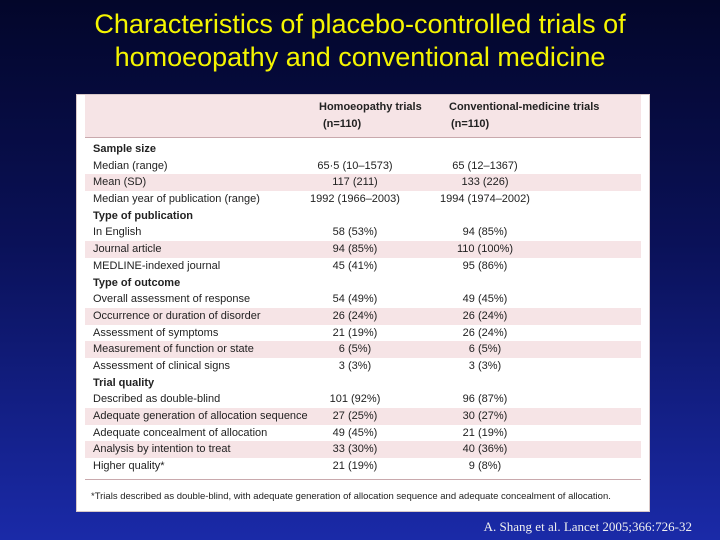 The image size is (720, 540). I want to click on homoeopathy-value: 45 (41%), so click(355, 265).